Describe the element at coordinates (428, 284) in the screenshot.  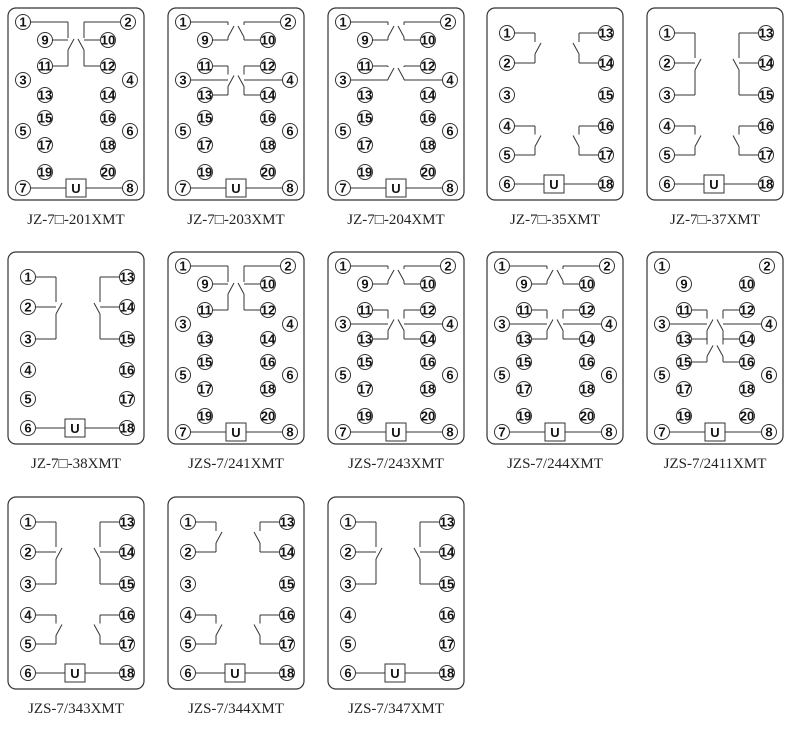
I see `svg-text: 10` at that location.